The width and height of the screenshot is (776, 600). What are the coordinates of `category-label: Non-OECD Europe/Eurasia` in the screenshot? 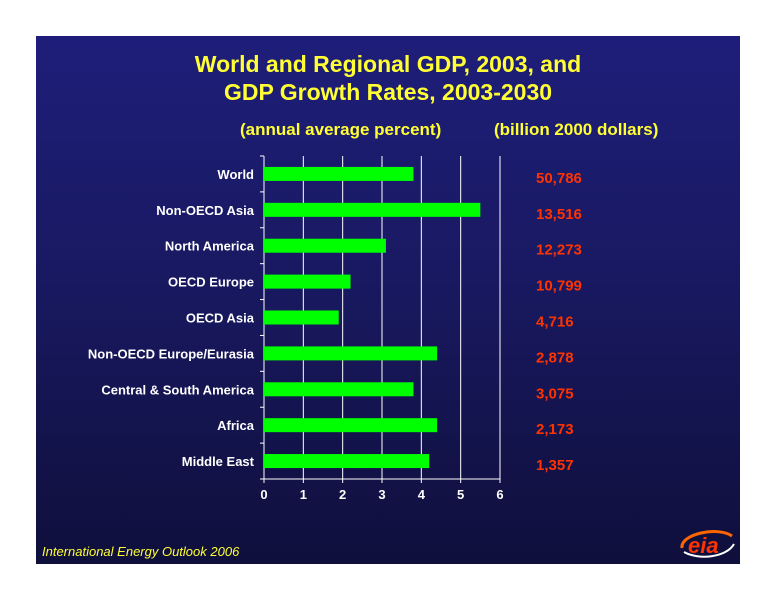 It's located at (171, 353).